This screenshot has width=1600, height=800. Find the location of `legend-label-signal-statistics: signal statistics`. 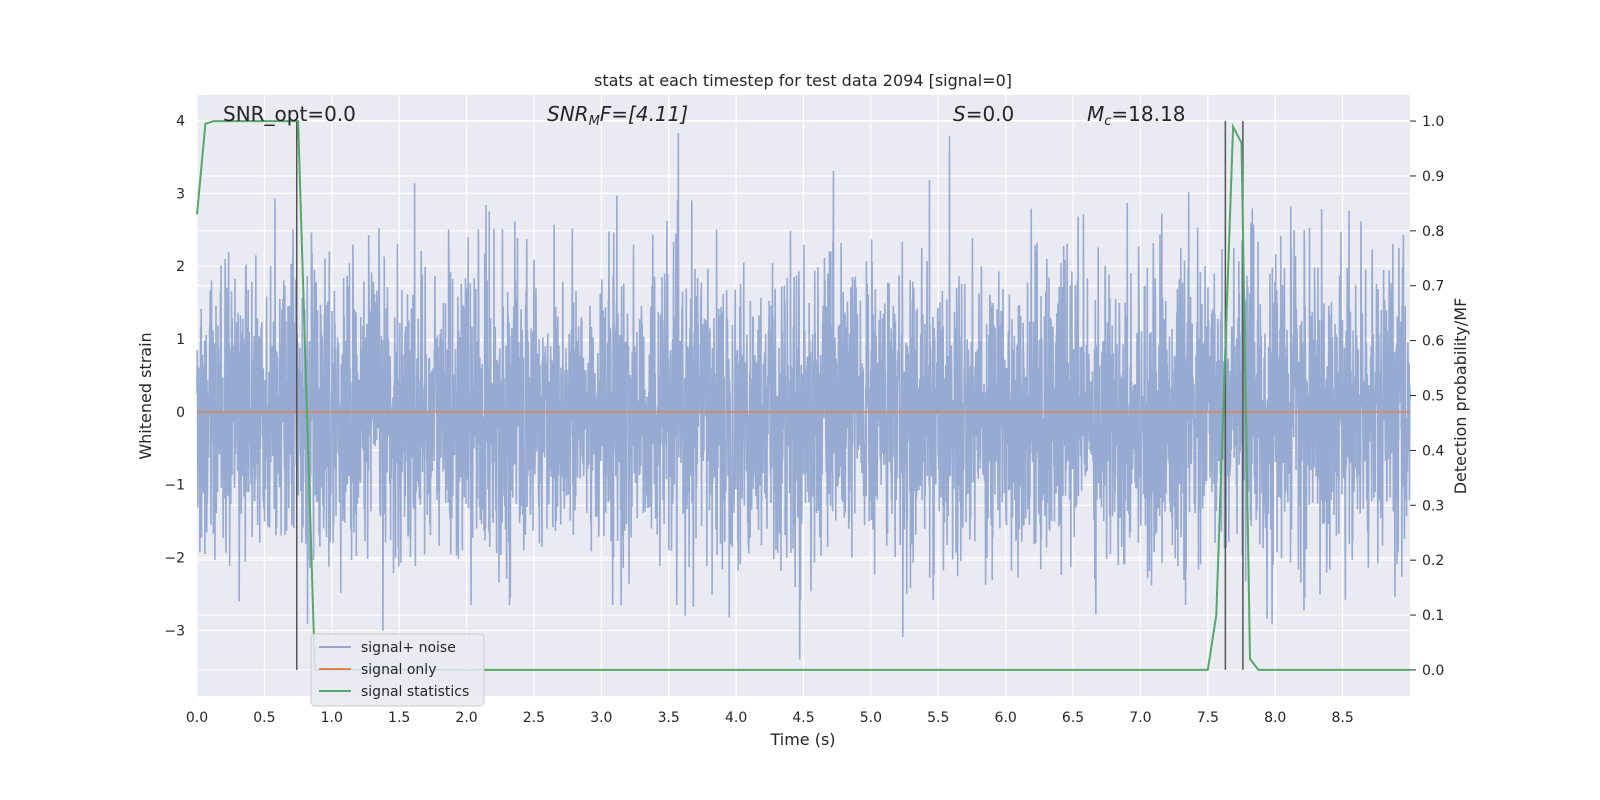

legend-label-signal-statistics: signal statistics is located at coordinates (415, 692).